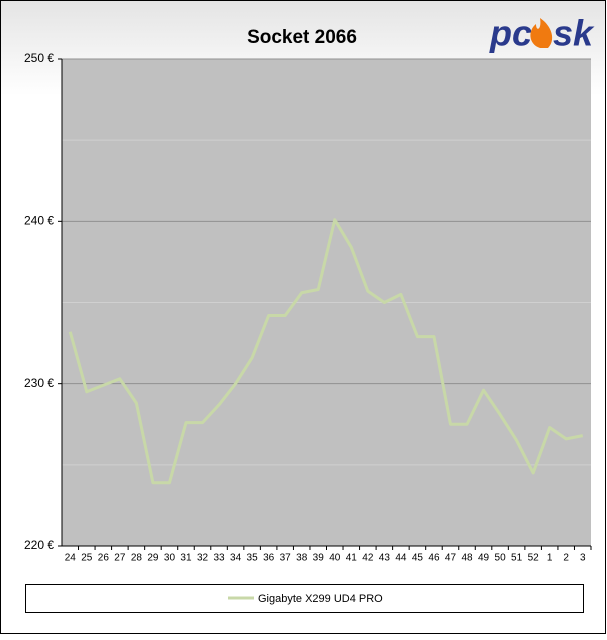 The height and width of the screenshot is (640, 607). Describe the element at coordinates (39, 221) in the screenshot. I see `y-tick-label: 240 €` at that location.